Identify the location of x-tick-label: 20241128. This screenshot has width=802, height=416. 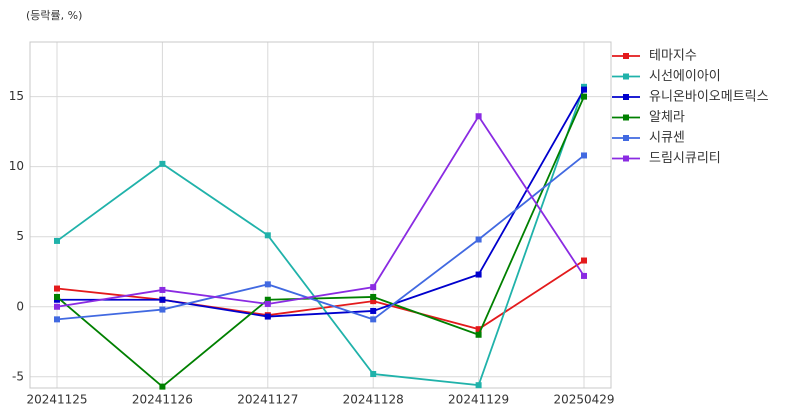
(373, 400).